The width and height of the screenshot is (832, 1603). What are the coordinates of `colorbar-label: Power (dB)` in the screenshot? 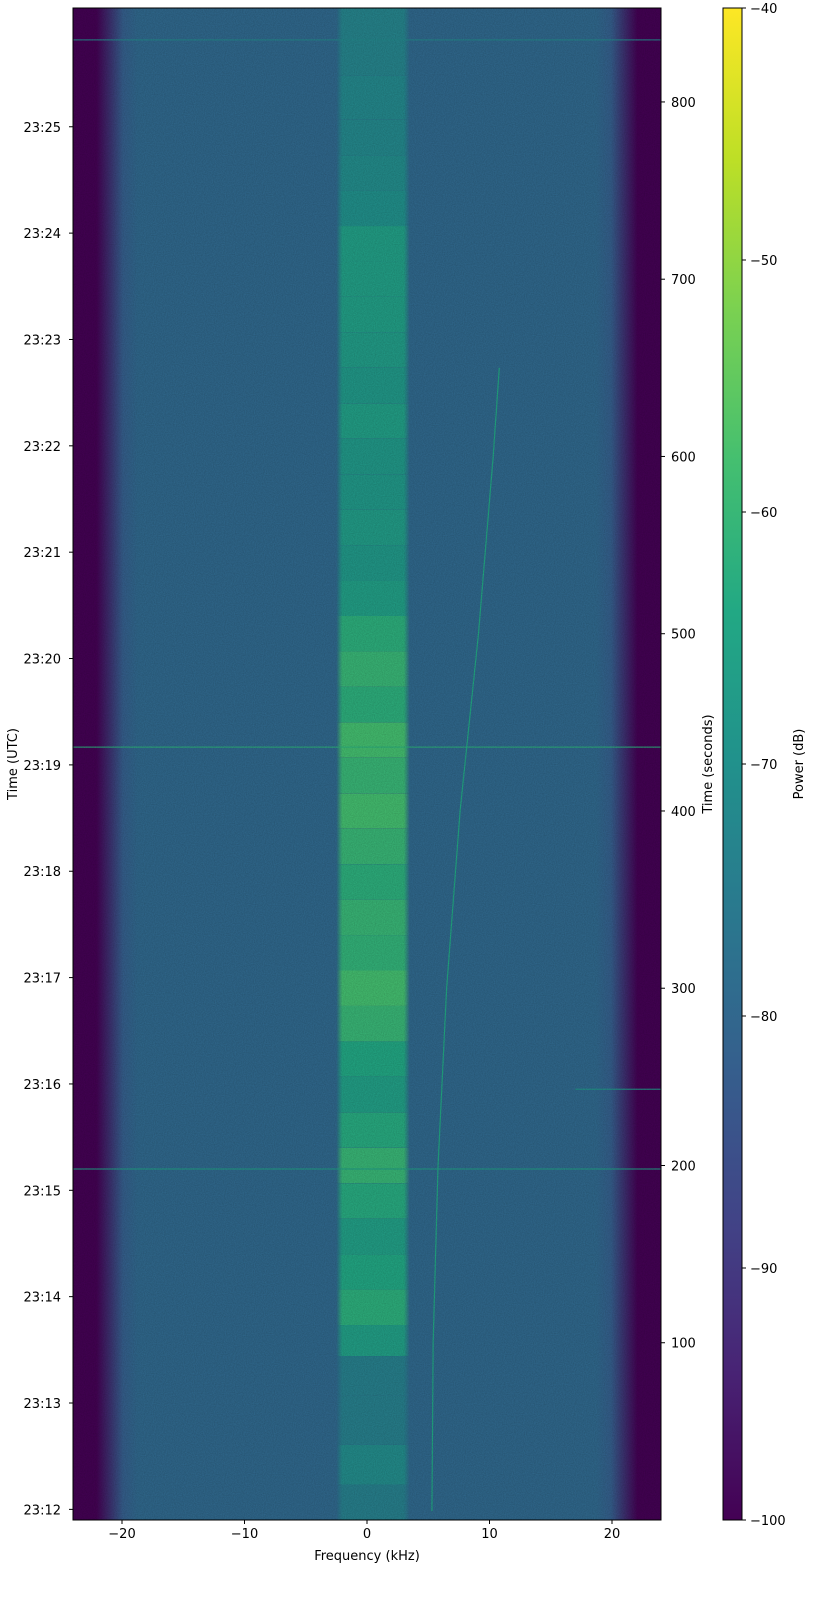 It's located at (799, 764).